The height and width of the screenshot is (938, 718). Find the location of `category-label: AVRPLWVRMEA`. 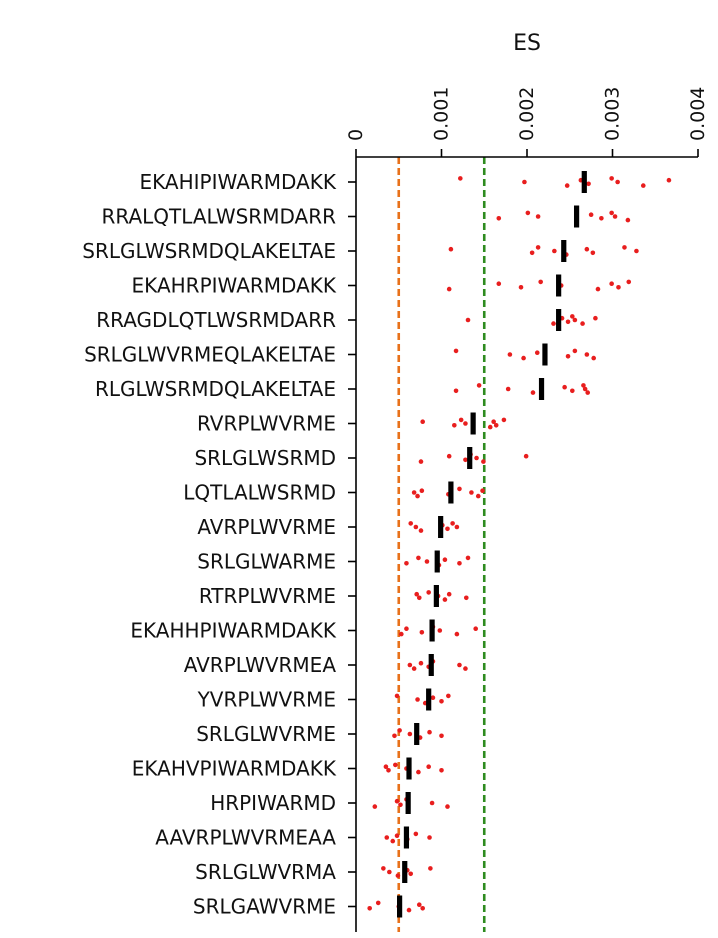

category-label: AVRPLWVRMEA is located at coordinates (260, 665).